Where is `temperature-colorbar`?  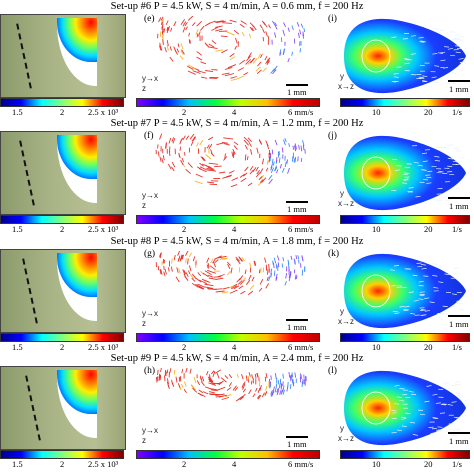
temperature-colorbar is located at coordinates (62, 454).